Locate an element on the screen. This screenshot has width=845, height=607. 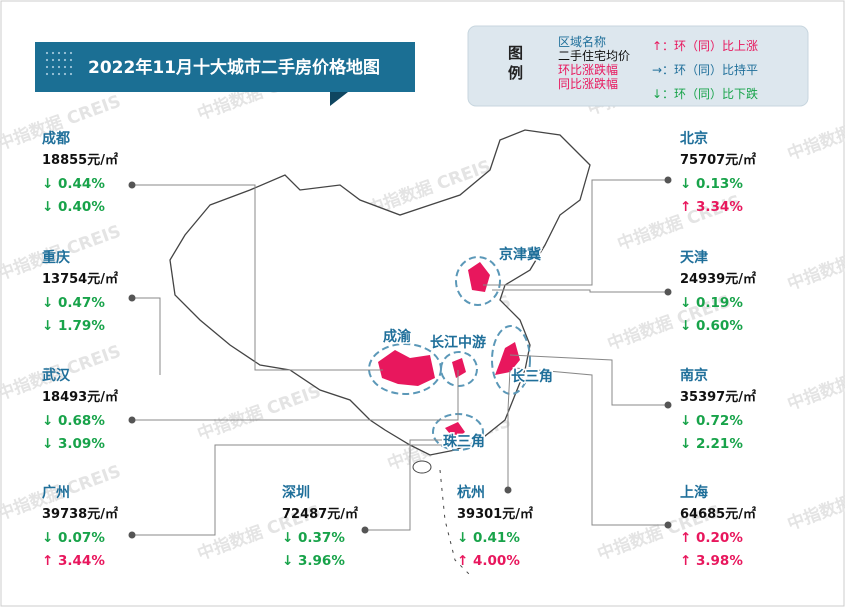
city-price: 39301元/㎡ is located at coordinates (495, 514).